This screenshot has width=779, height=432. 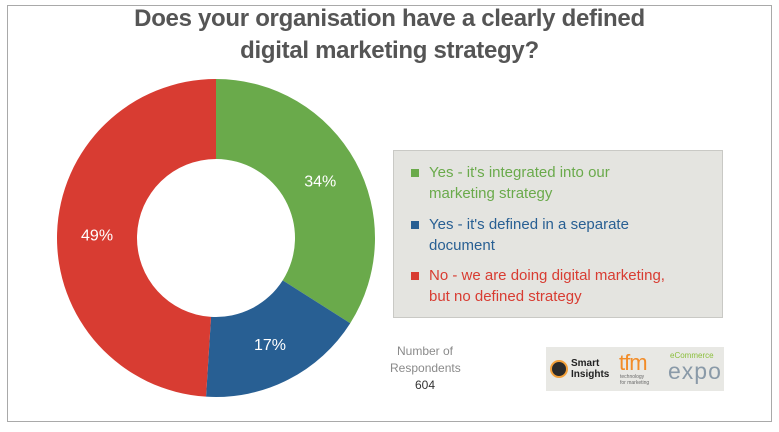 I want to click on donut-slice-integrated, so click(x=295, y=201).